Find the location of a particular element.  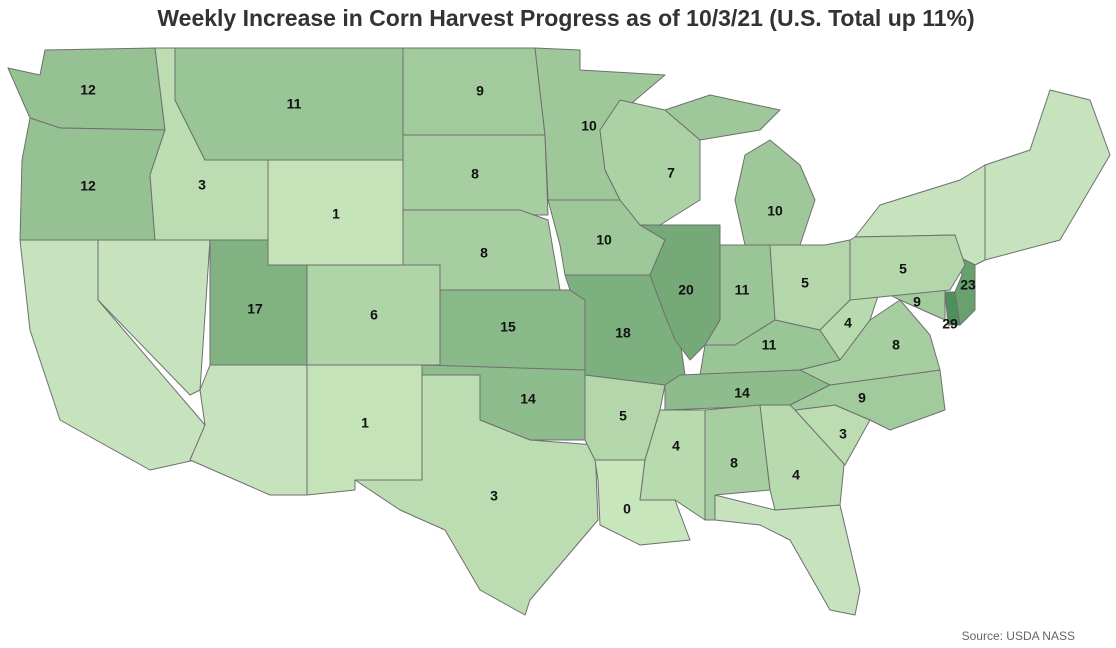

source-note: Source: USDA NASS is located at coordinates (1018, 636).